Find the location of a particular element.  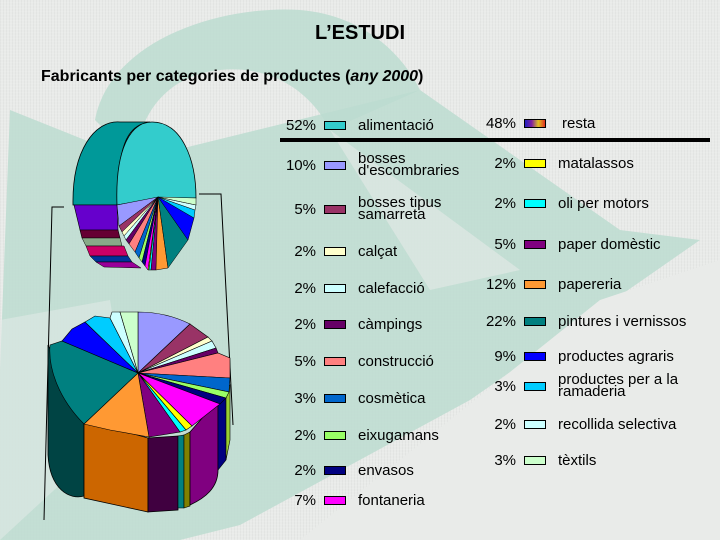

legend-item: 3% tèxtils is located at coordinates (545, 460).